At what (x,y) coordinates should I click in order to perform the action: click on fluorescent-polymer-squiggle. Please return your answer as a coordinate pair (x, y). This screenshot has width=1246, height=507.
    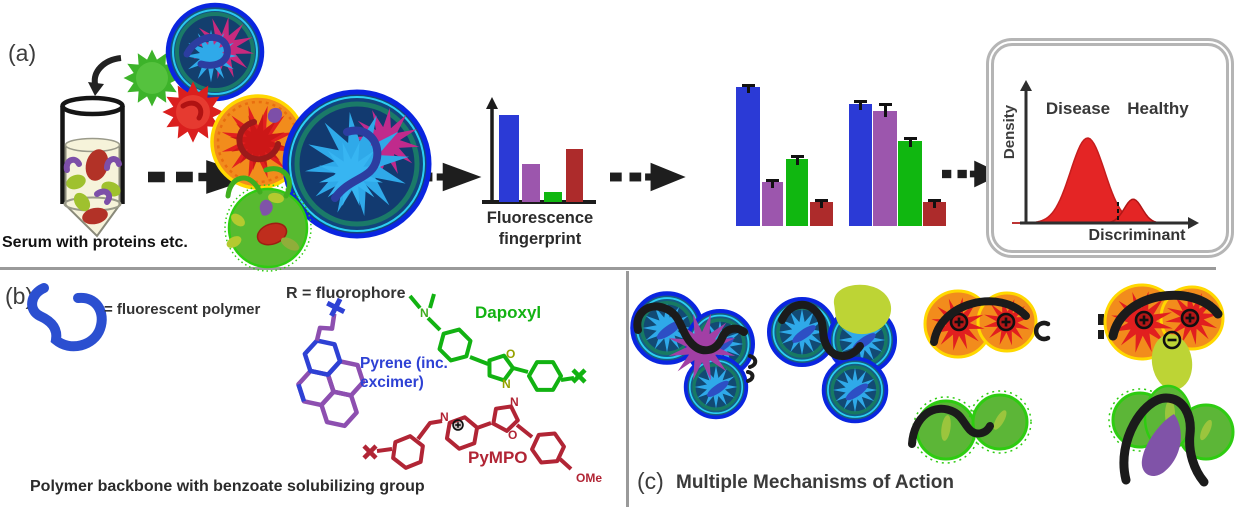
    Looking at the image, I should click on (67, 317).